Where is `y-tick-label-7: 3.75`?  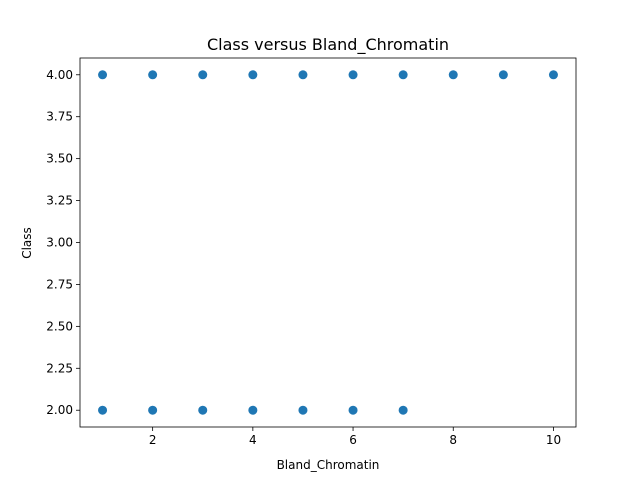
y-tick-label-7: 3.75 is located at coordinates (59, 117).